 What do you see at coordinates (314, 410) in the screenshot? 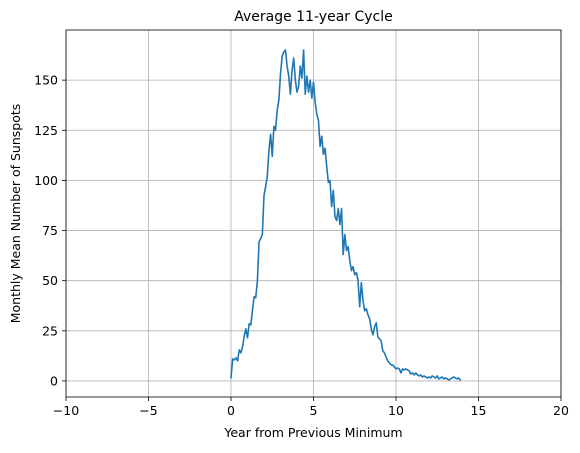
I see `x-tick-label: 5` at bounding box center [314, 410].